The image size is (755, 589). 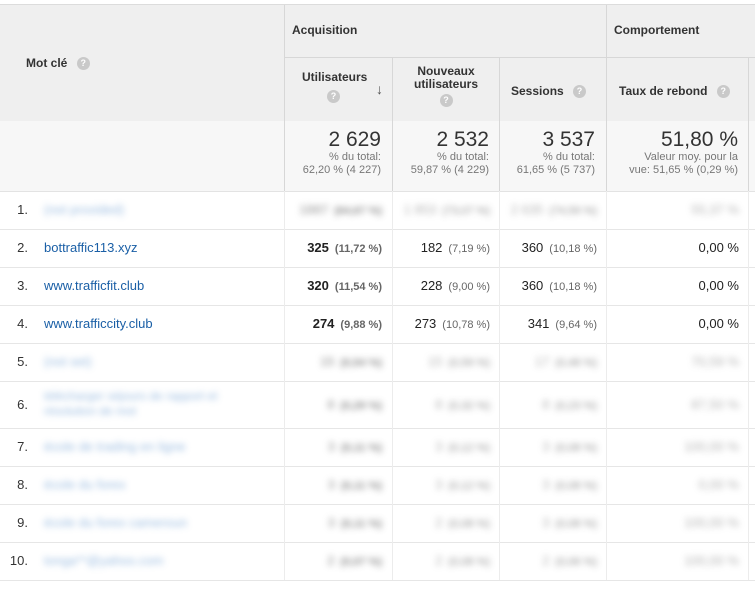 I want to click on bounce-rate-cell: 55,37 %, so click(x=715, y=209).